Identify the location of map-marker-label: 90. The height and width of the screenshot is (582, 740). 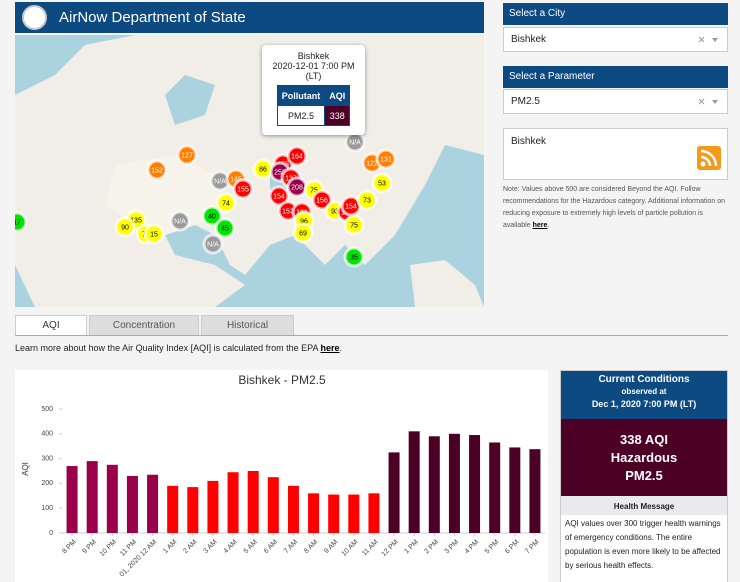
(125, 227).